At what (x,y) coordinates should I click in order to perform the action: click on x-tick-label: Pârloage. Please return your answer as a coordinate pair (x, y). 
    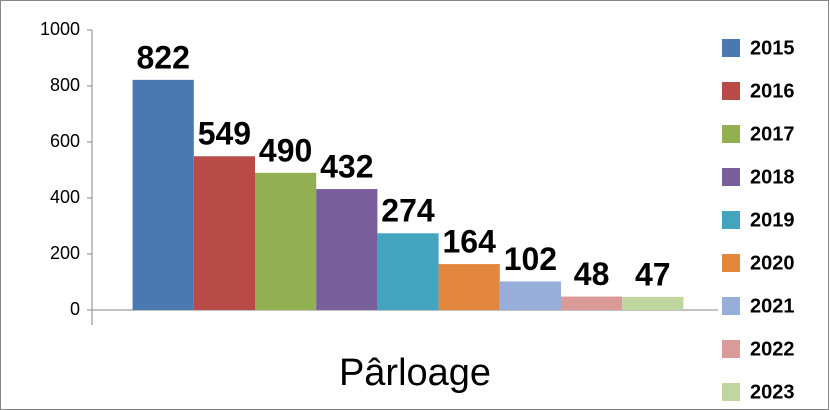
    Looking at the image, I should click on (415, 373).